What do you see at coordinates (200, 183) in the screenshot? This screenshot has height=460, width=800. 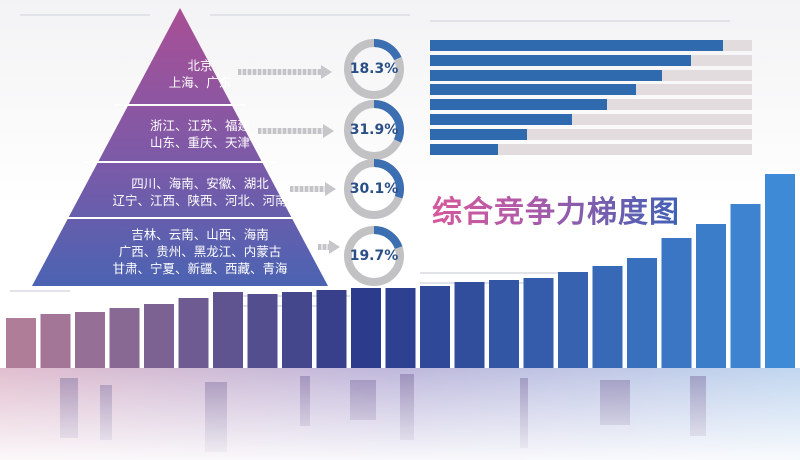 I see `tier-3-line: 四川、海南、安徽、湖北` at bounding box center [200, 183].